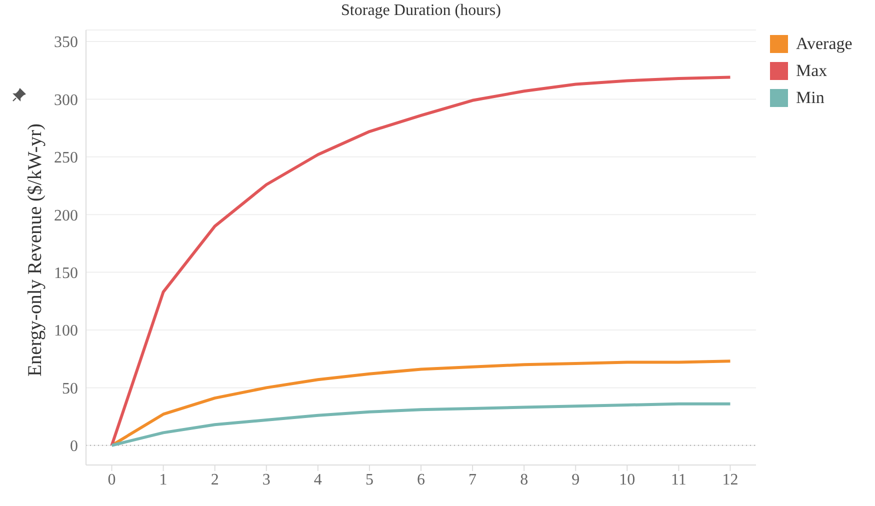  What do you see at coordinates (66, 100) in the screenshot?
I see `y-tick-label: 300` at bounding box center [66, 100].